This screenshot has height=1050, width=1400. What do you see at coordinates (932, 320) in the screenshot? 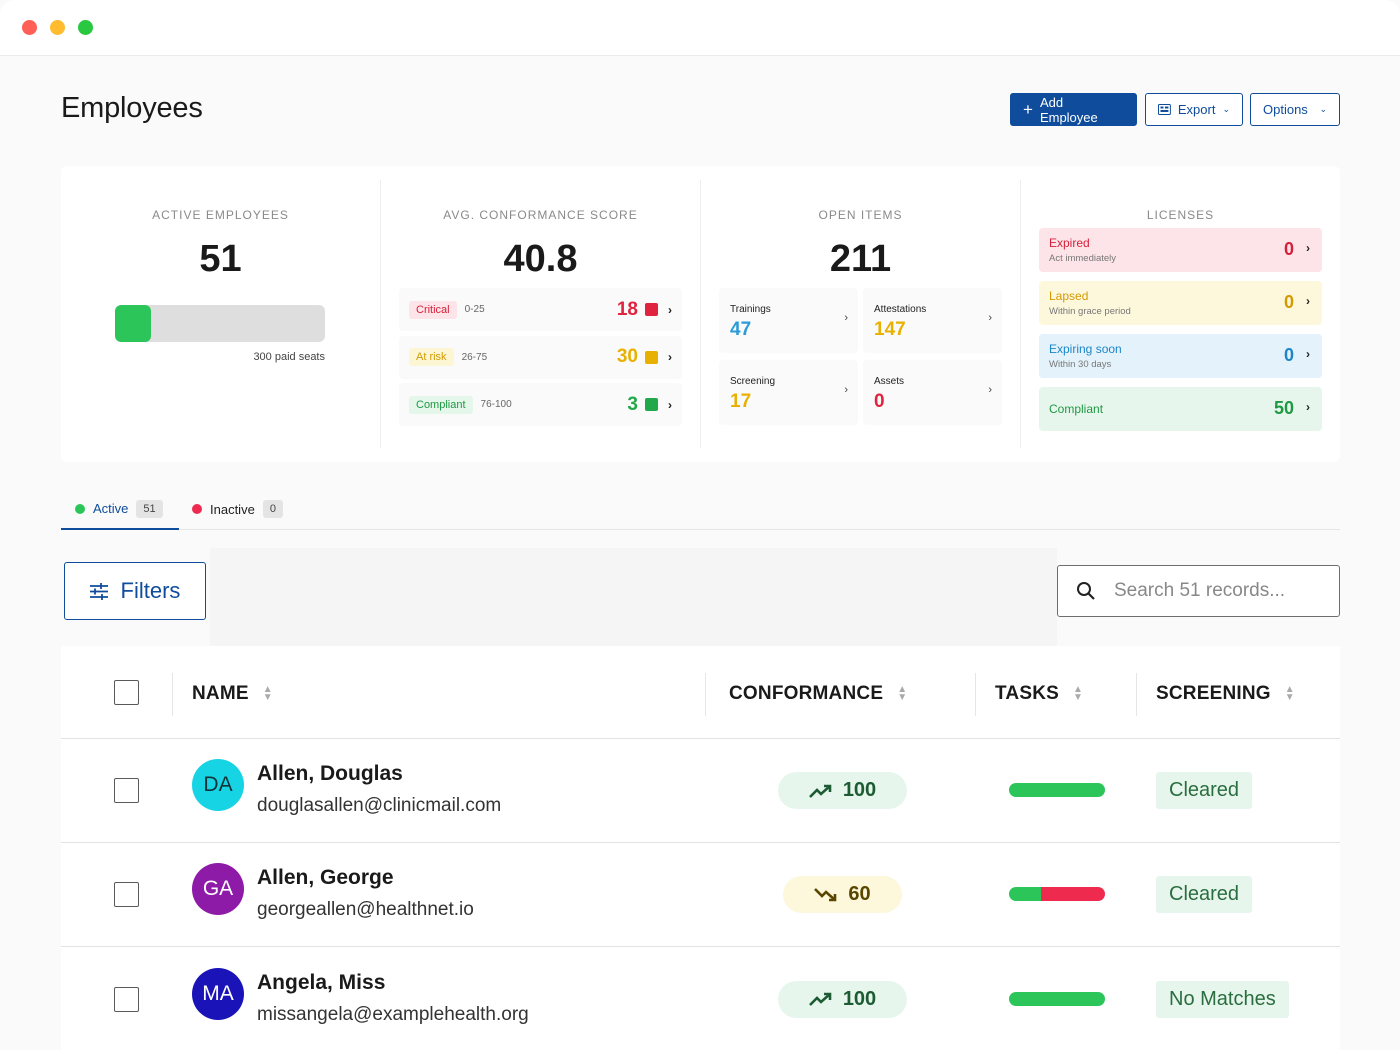
I see `open-item-attestations: Attestations 147 ›` at bounding box center [932, 320].